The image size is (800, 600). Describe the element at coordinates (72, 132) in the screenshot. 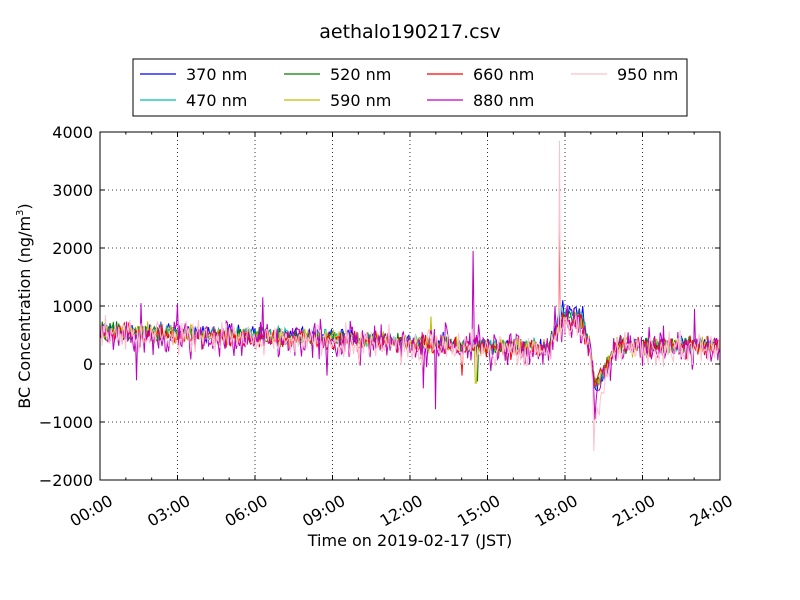

I see `y-tick-label: 4000` at that location.